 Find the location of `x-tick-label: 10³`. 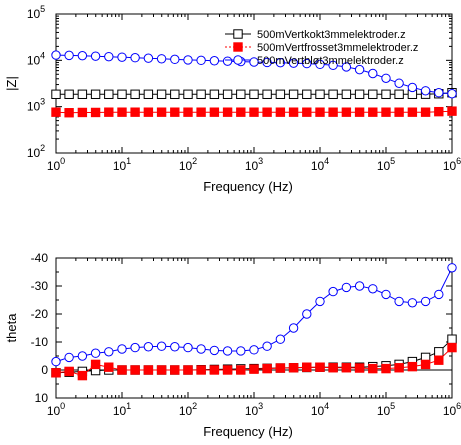

x-tick-label: 10³ is located at coordinates (254, 164).